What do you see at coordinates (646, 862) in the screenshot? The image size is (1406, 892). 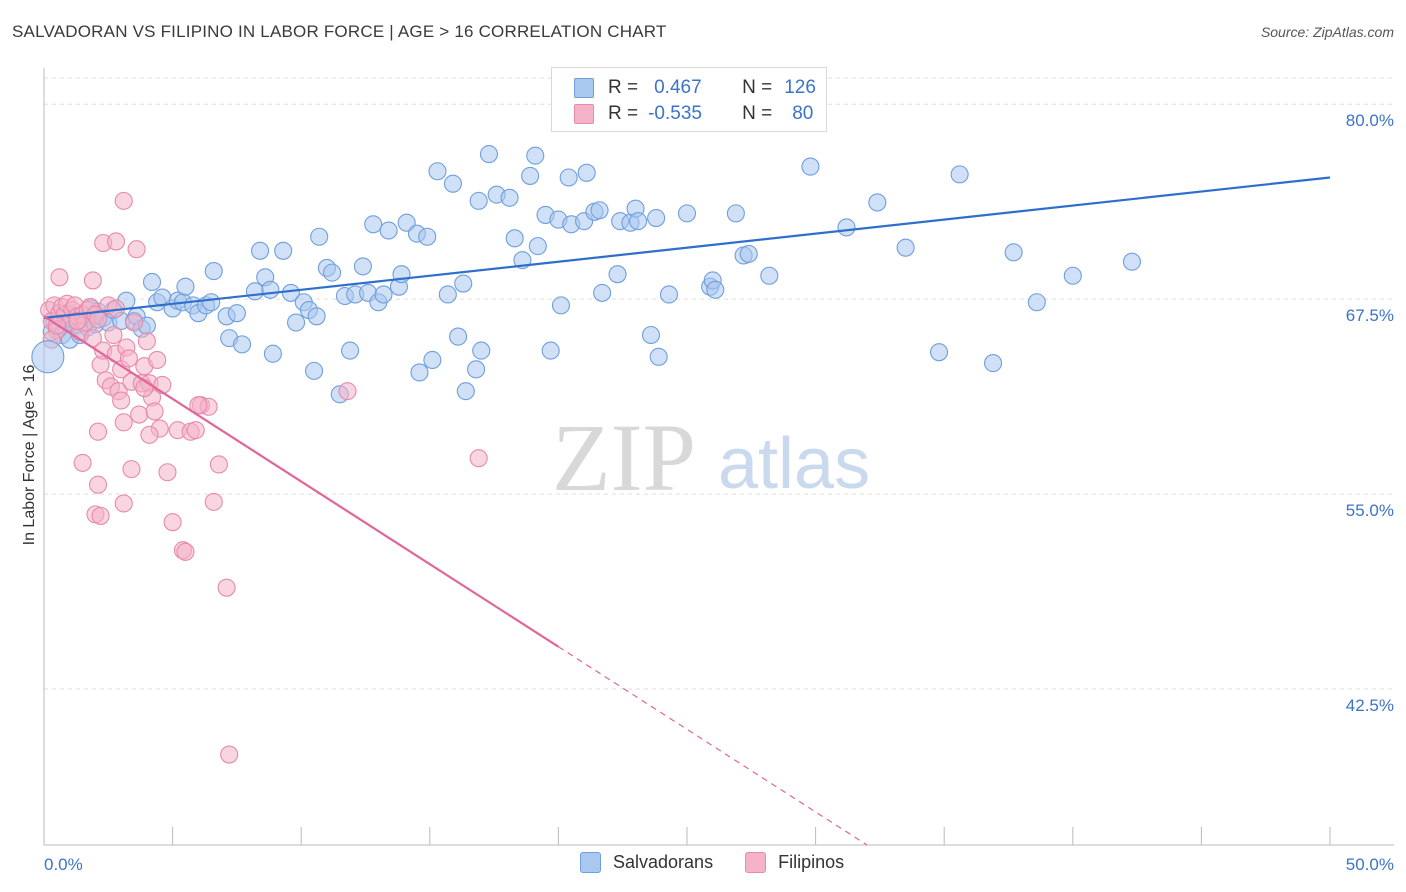 I see `bottom-legend-item-salvadorans: Salvadorans` at bounding box center [646, 862].